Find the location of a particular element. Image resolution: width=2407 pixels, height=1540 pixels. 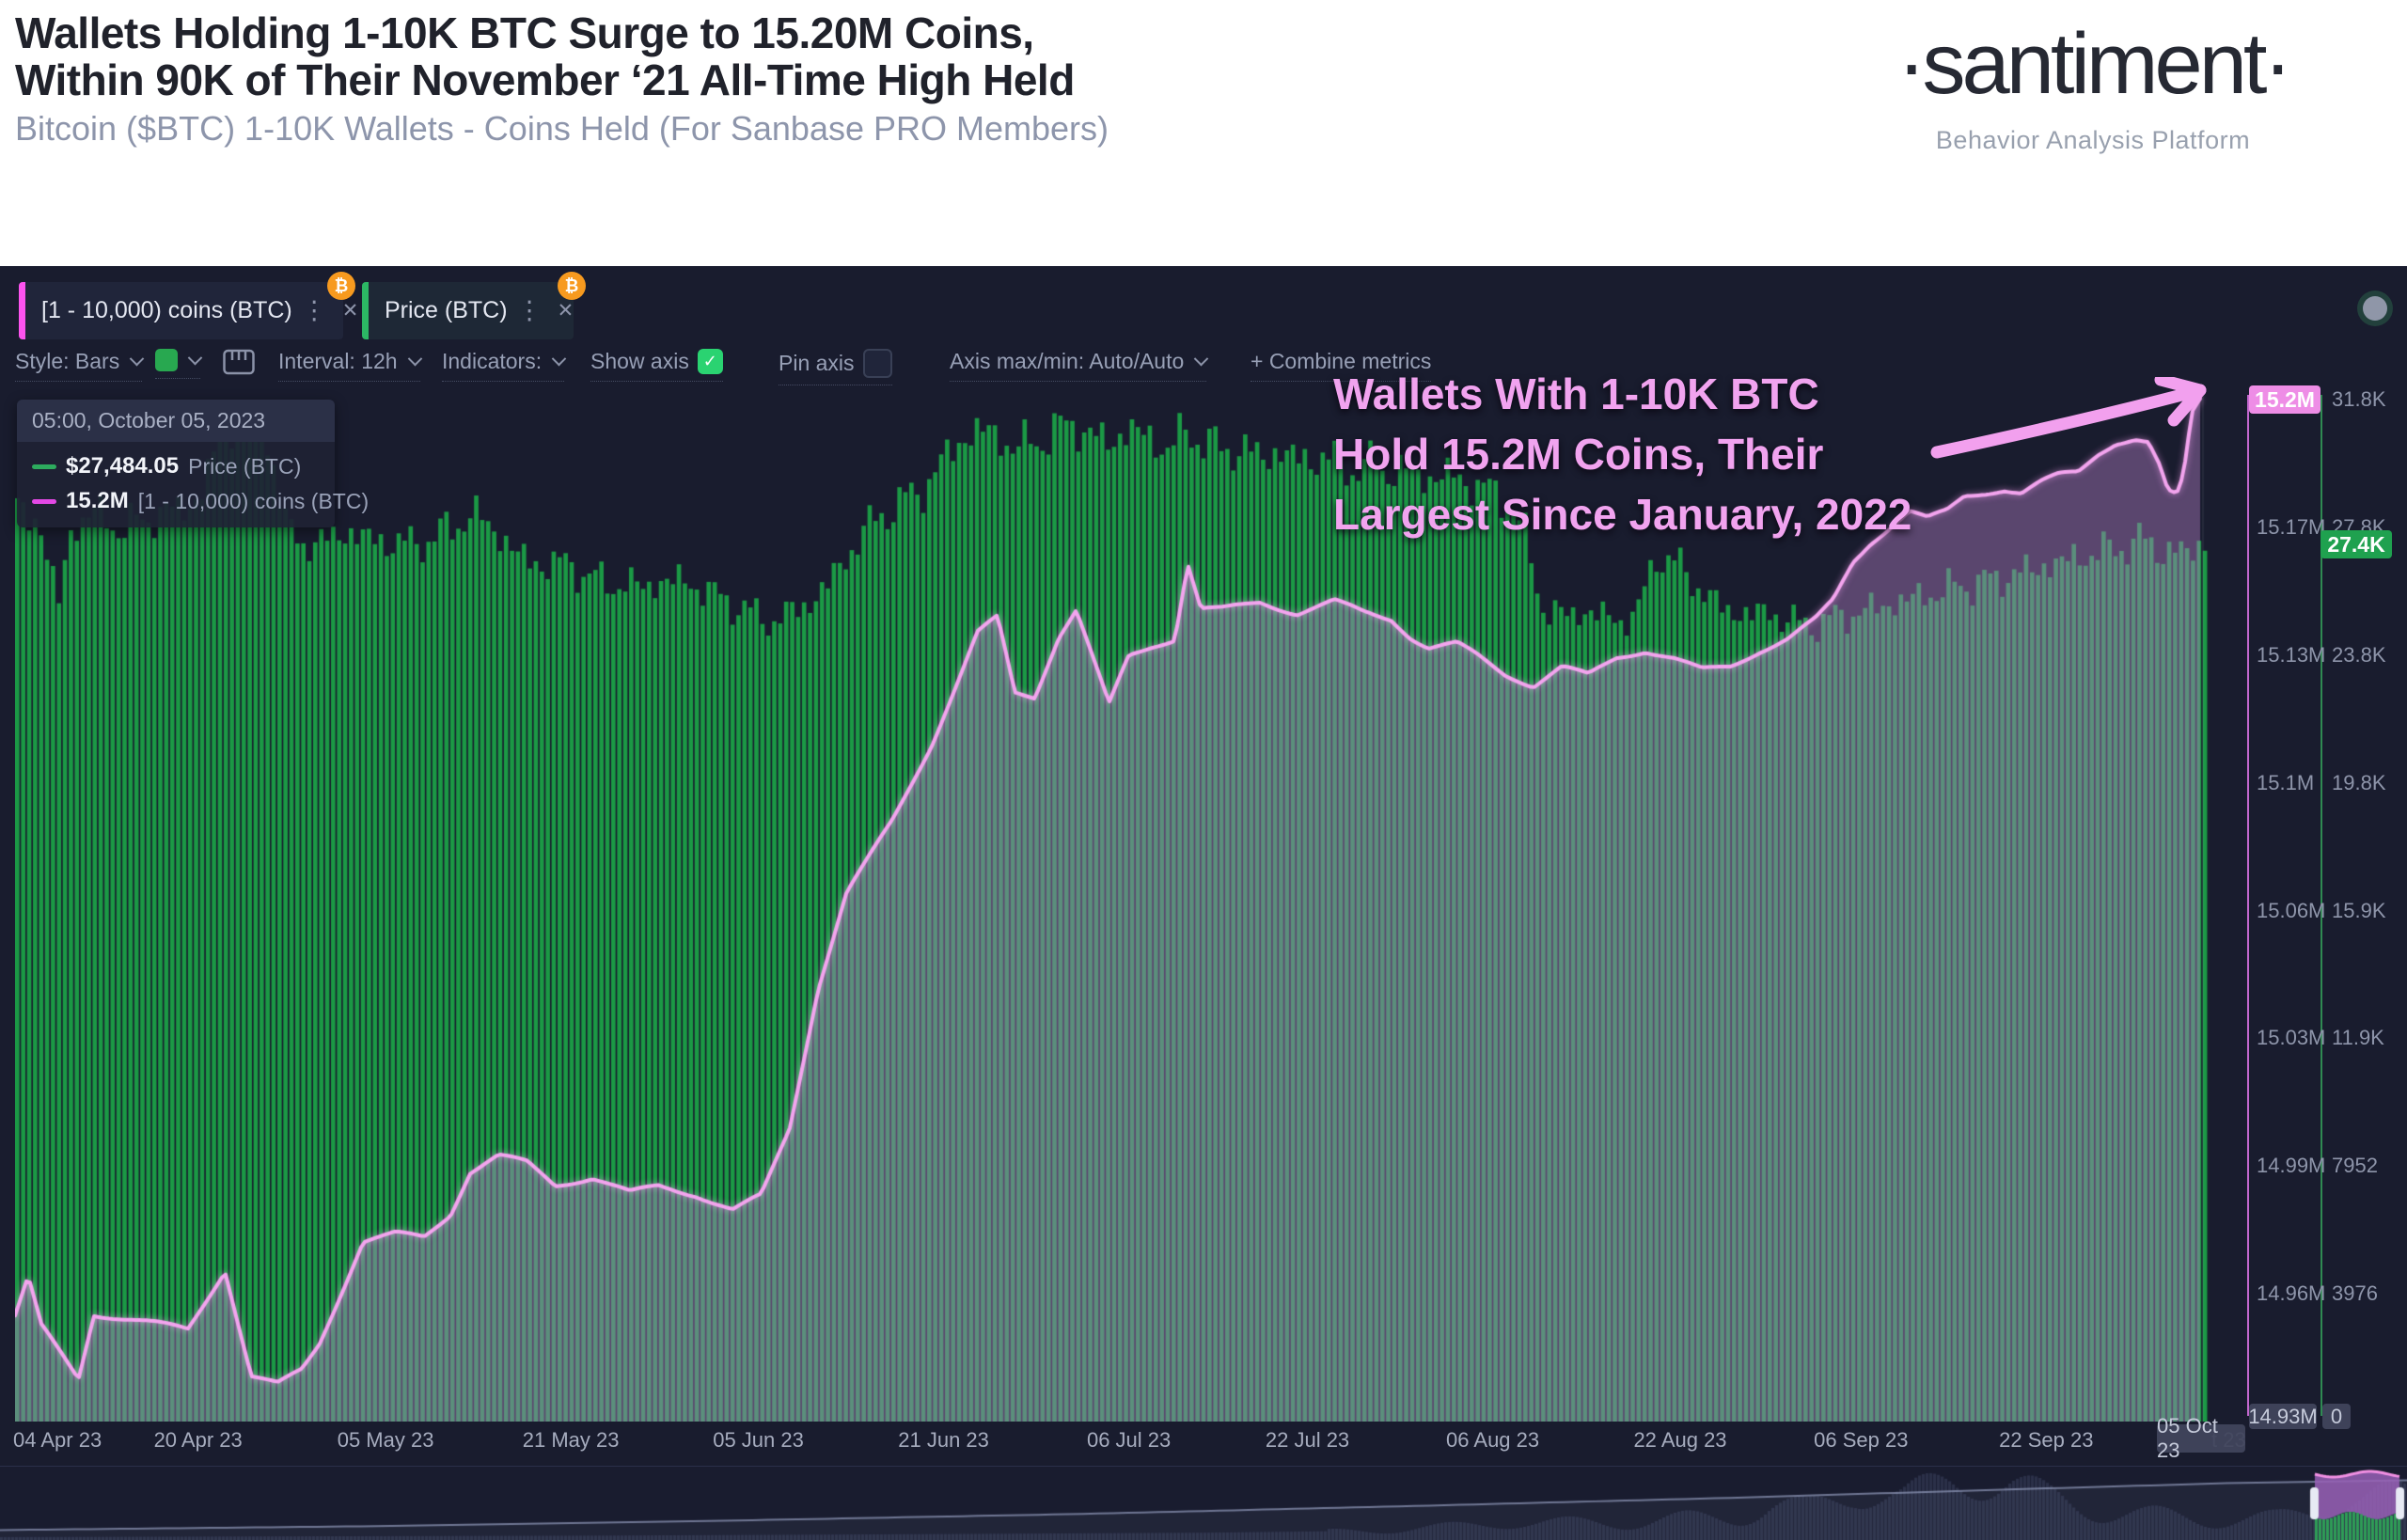

chart-toolbar: Style: Bars Interval: 12h Indicators: is located at coordinates (716, 370).